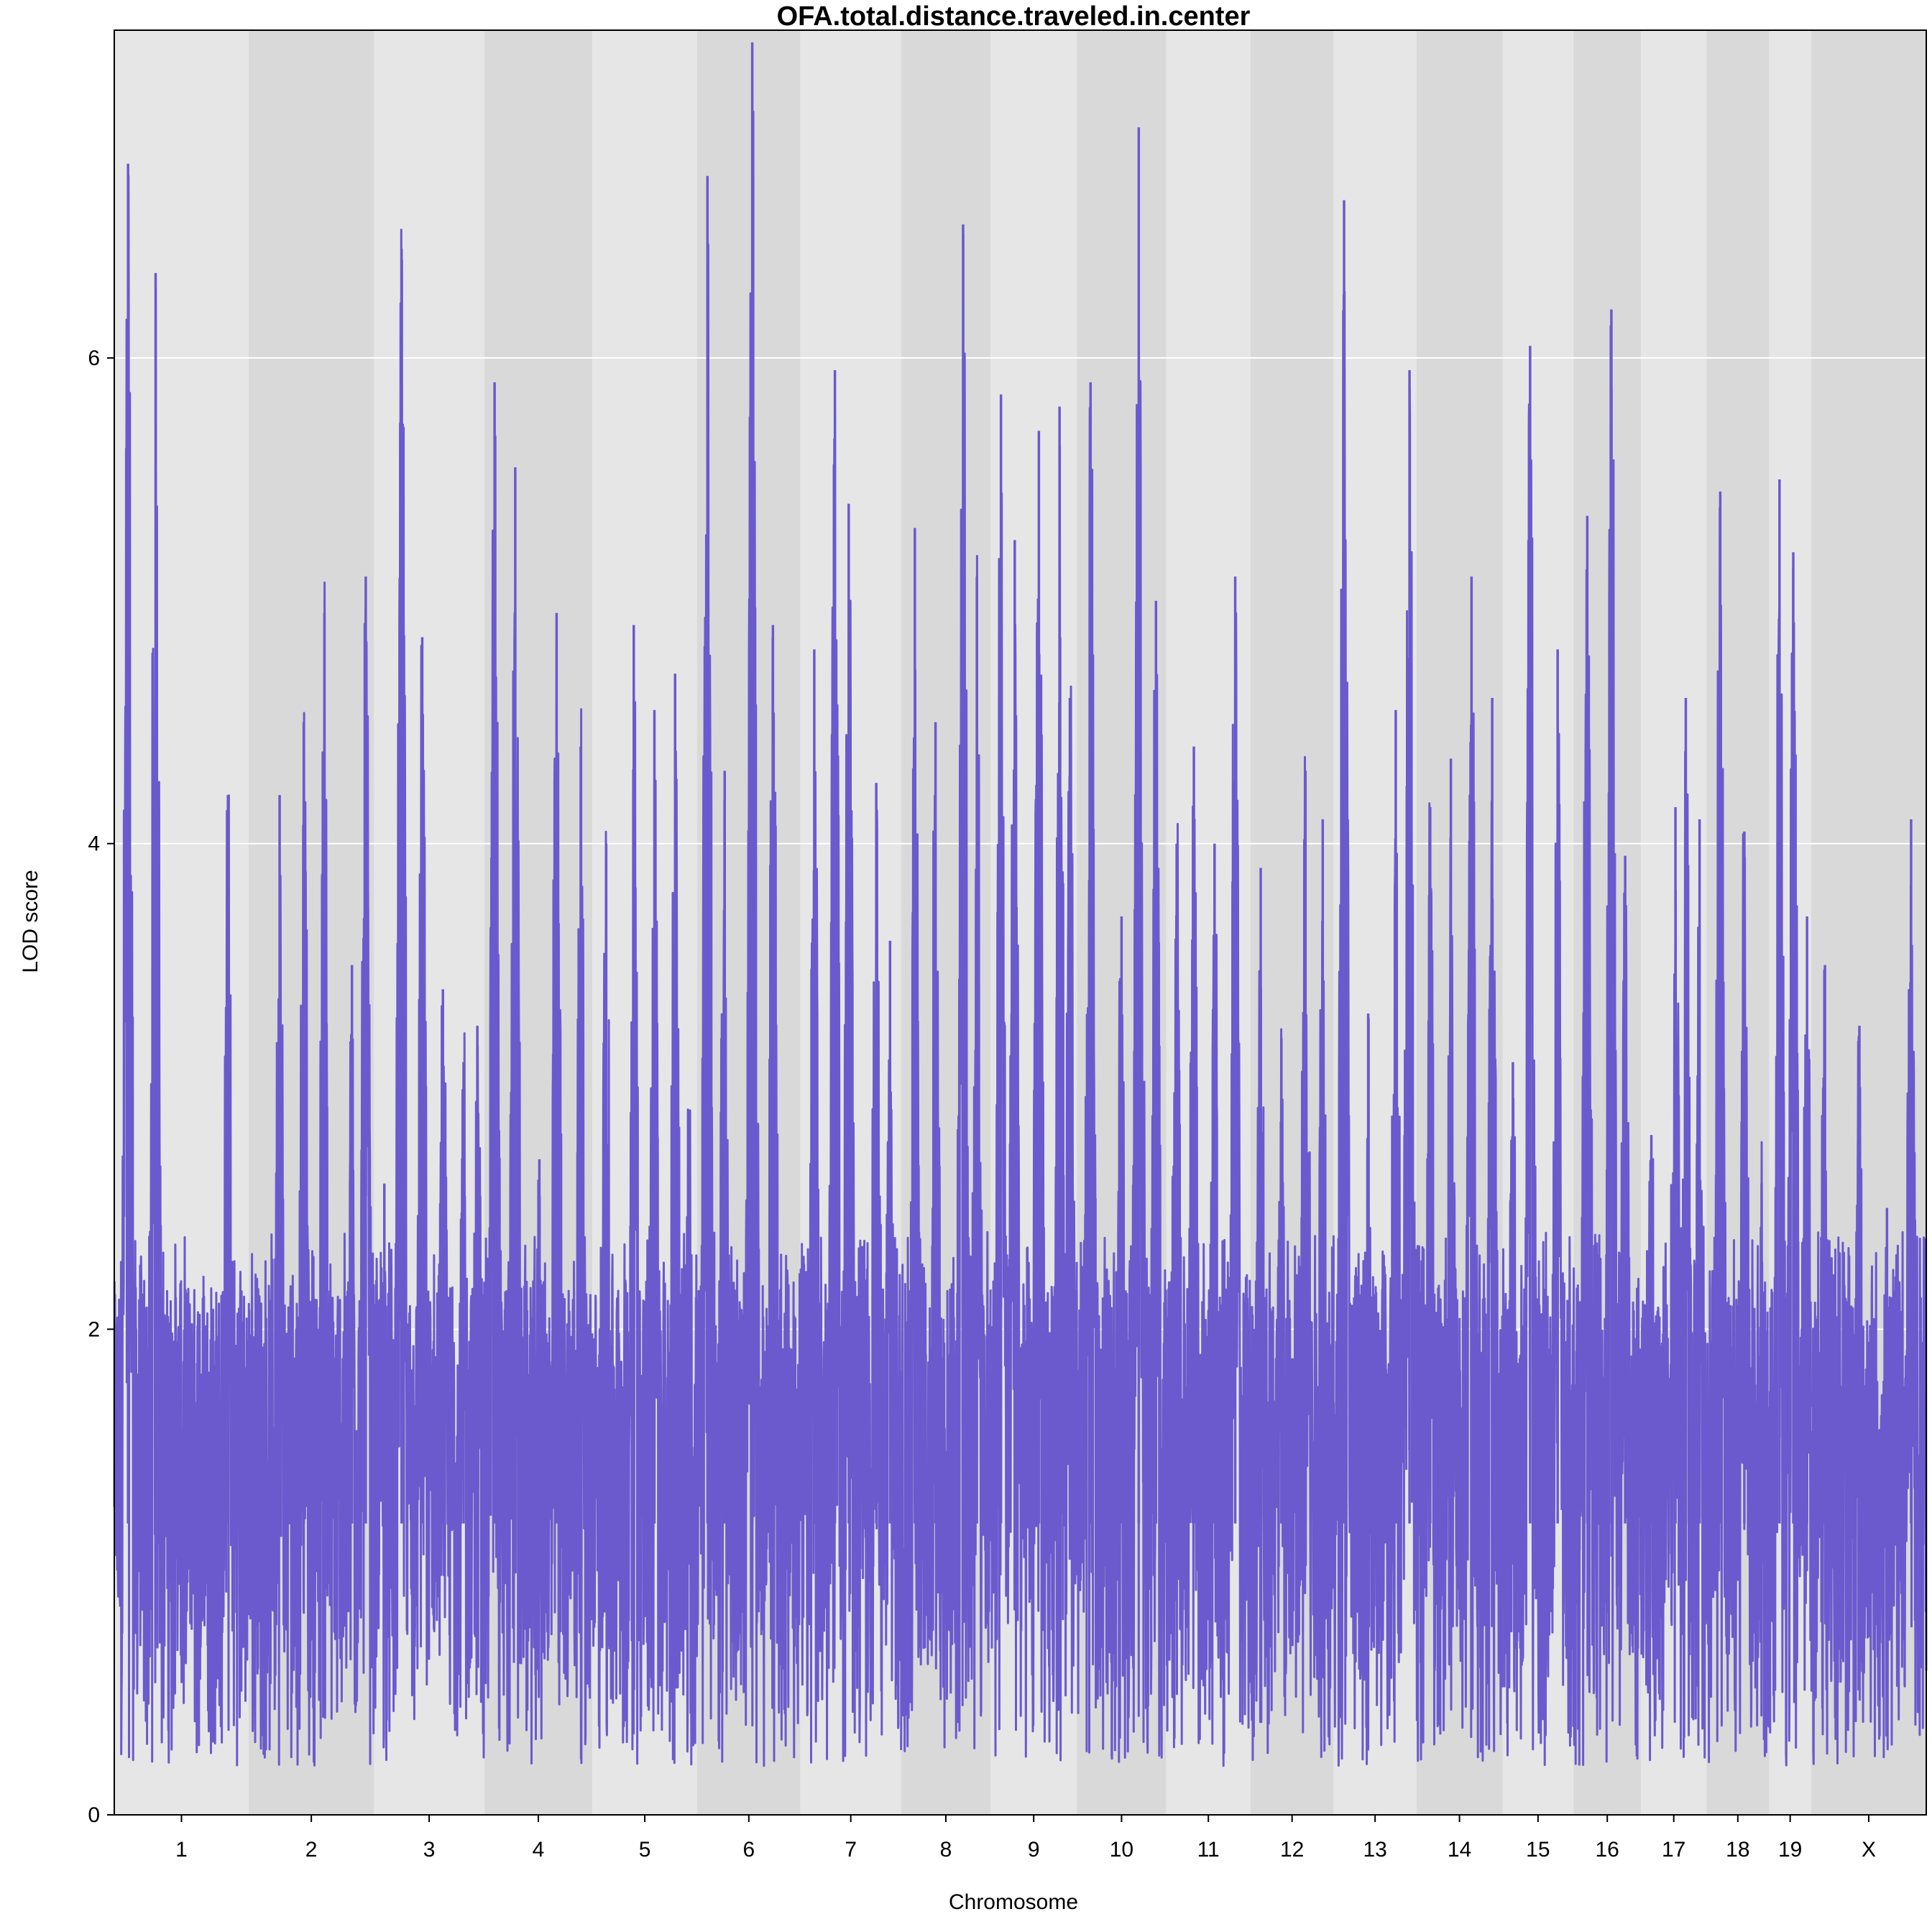  Describe the element at coordinates (1673, 1850) in the screenshot. I see `x-tick-label: 17` at that location.